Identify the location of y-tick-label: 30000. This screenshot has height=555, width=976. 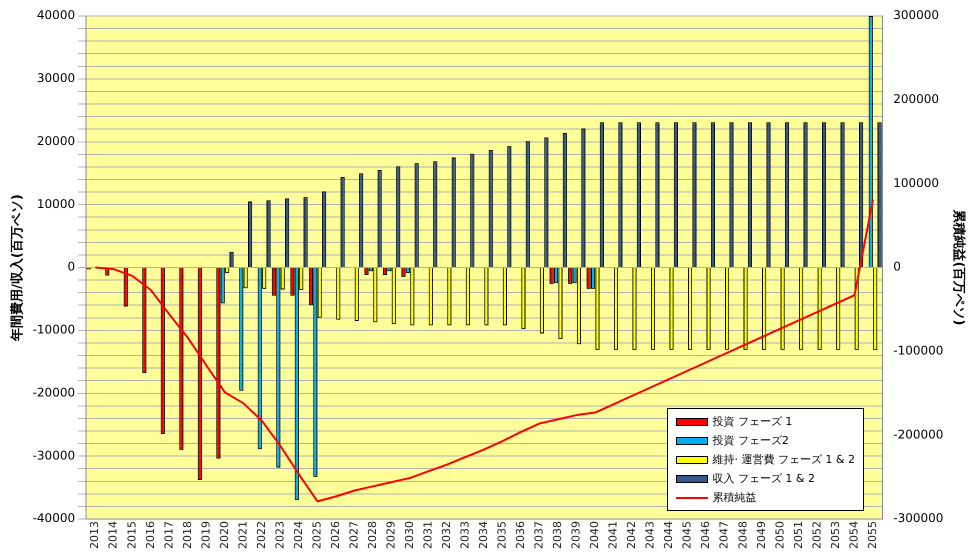
(56, 78).